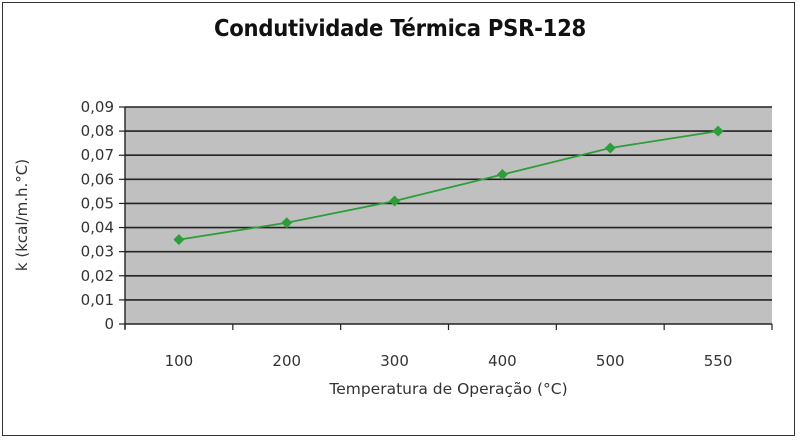 Image resolution: width=800 pixels, height=443 pixels. Describe the element at coordinates (97, 276) in the screenshot. I see `y-tick-label: 0,02` at that location.